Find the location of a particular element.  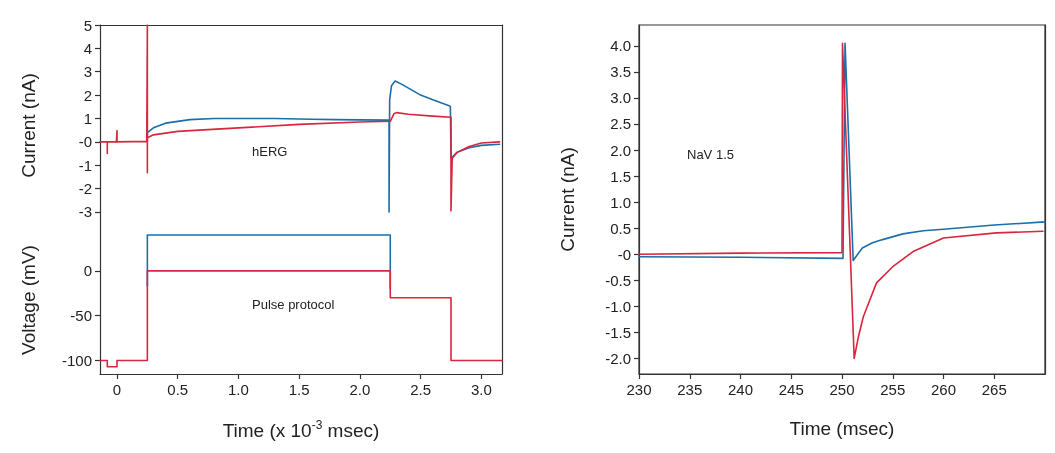

annotation: Pulse protocol is located at coordinates (293, 304).